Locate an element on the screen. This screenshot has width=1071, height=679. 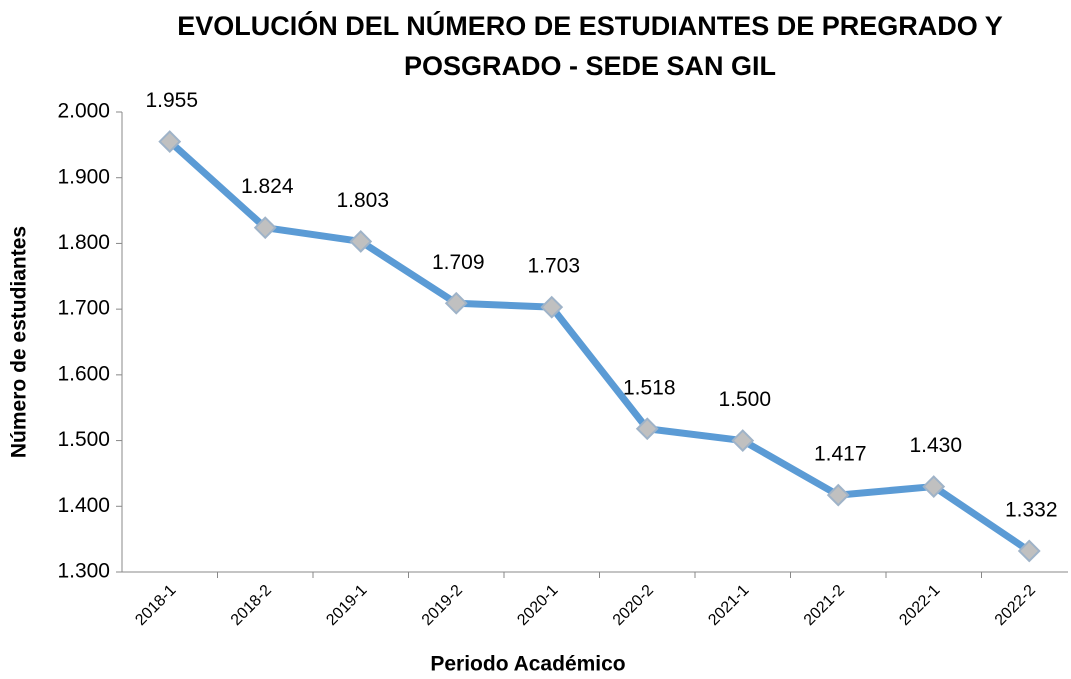
data-label: 1.803 is located at coordinates (362, 200).